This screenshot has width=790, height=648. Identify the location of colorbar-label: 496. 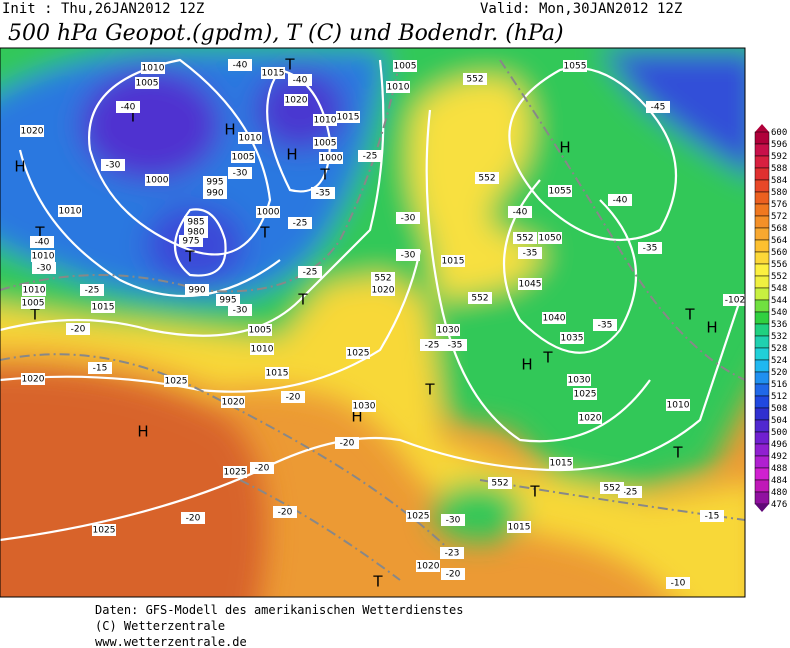
(779, 445).